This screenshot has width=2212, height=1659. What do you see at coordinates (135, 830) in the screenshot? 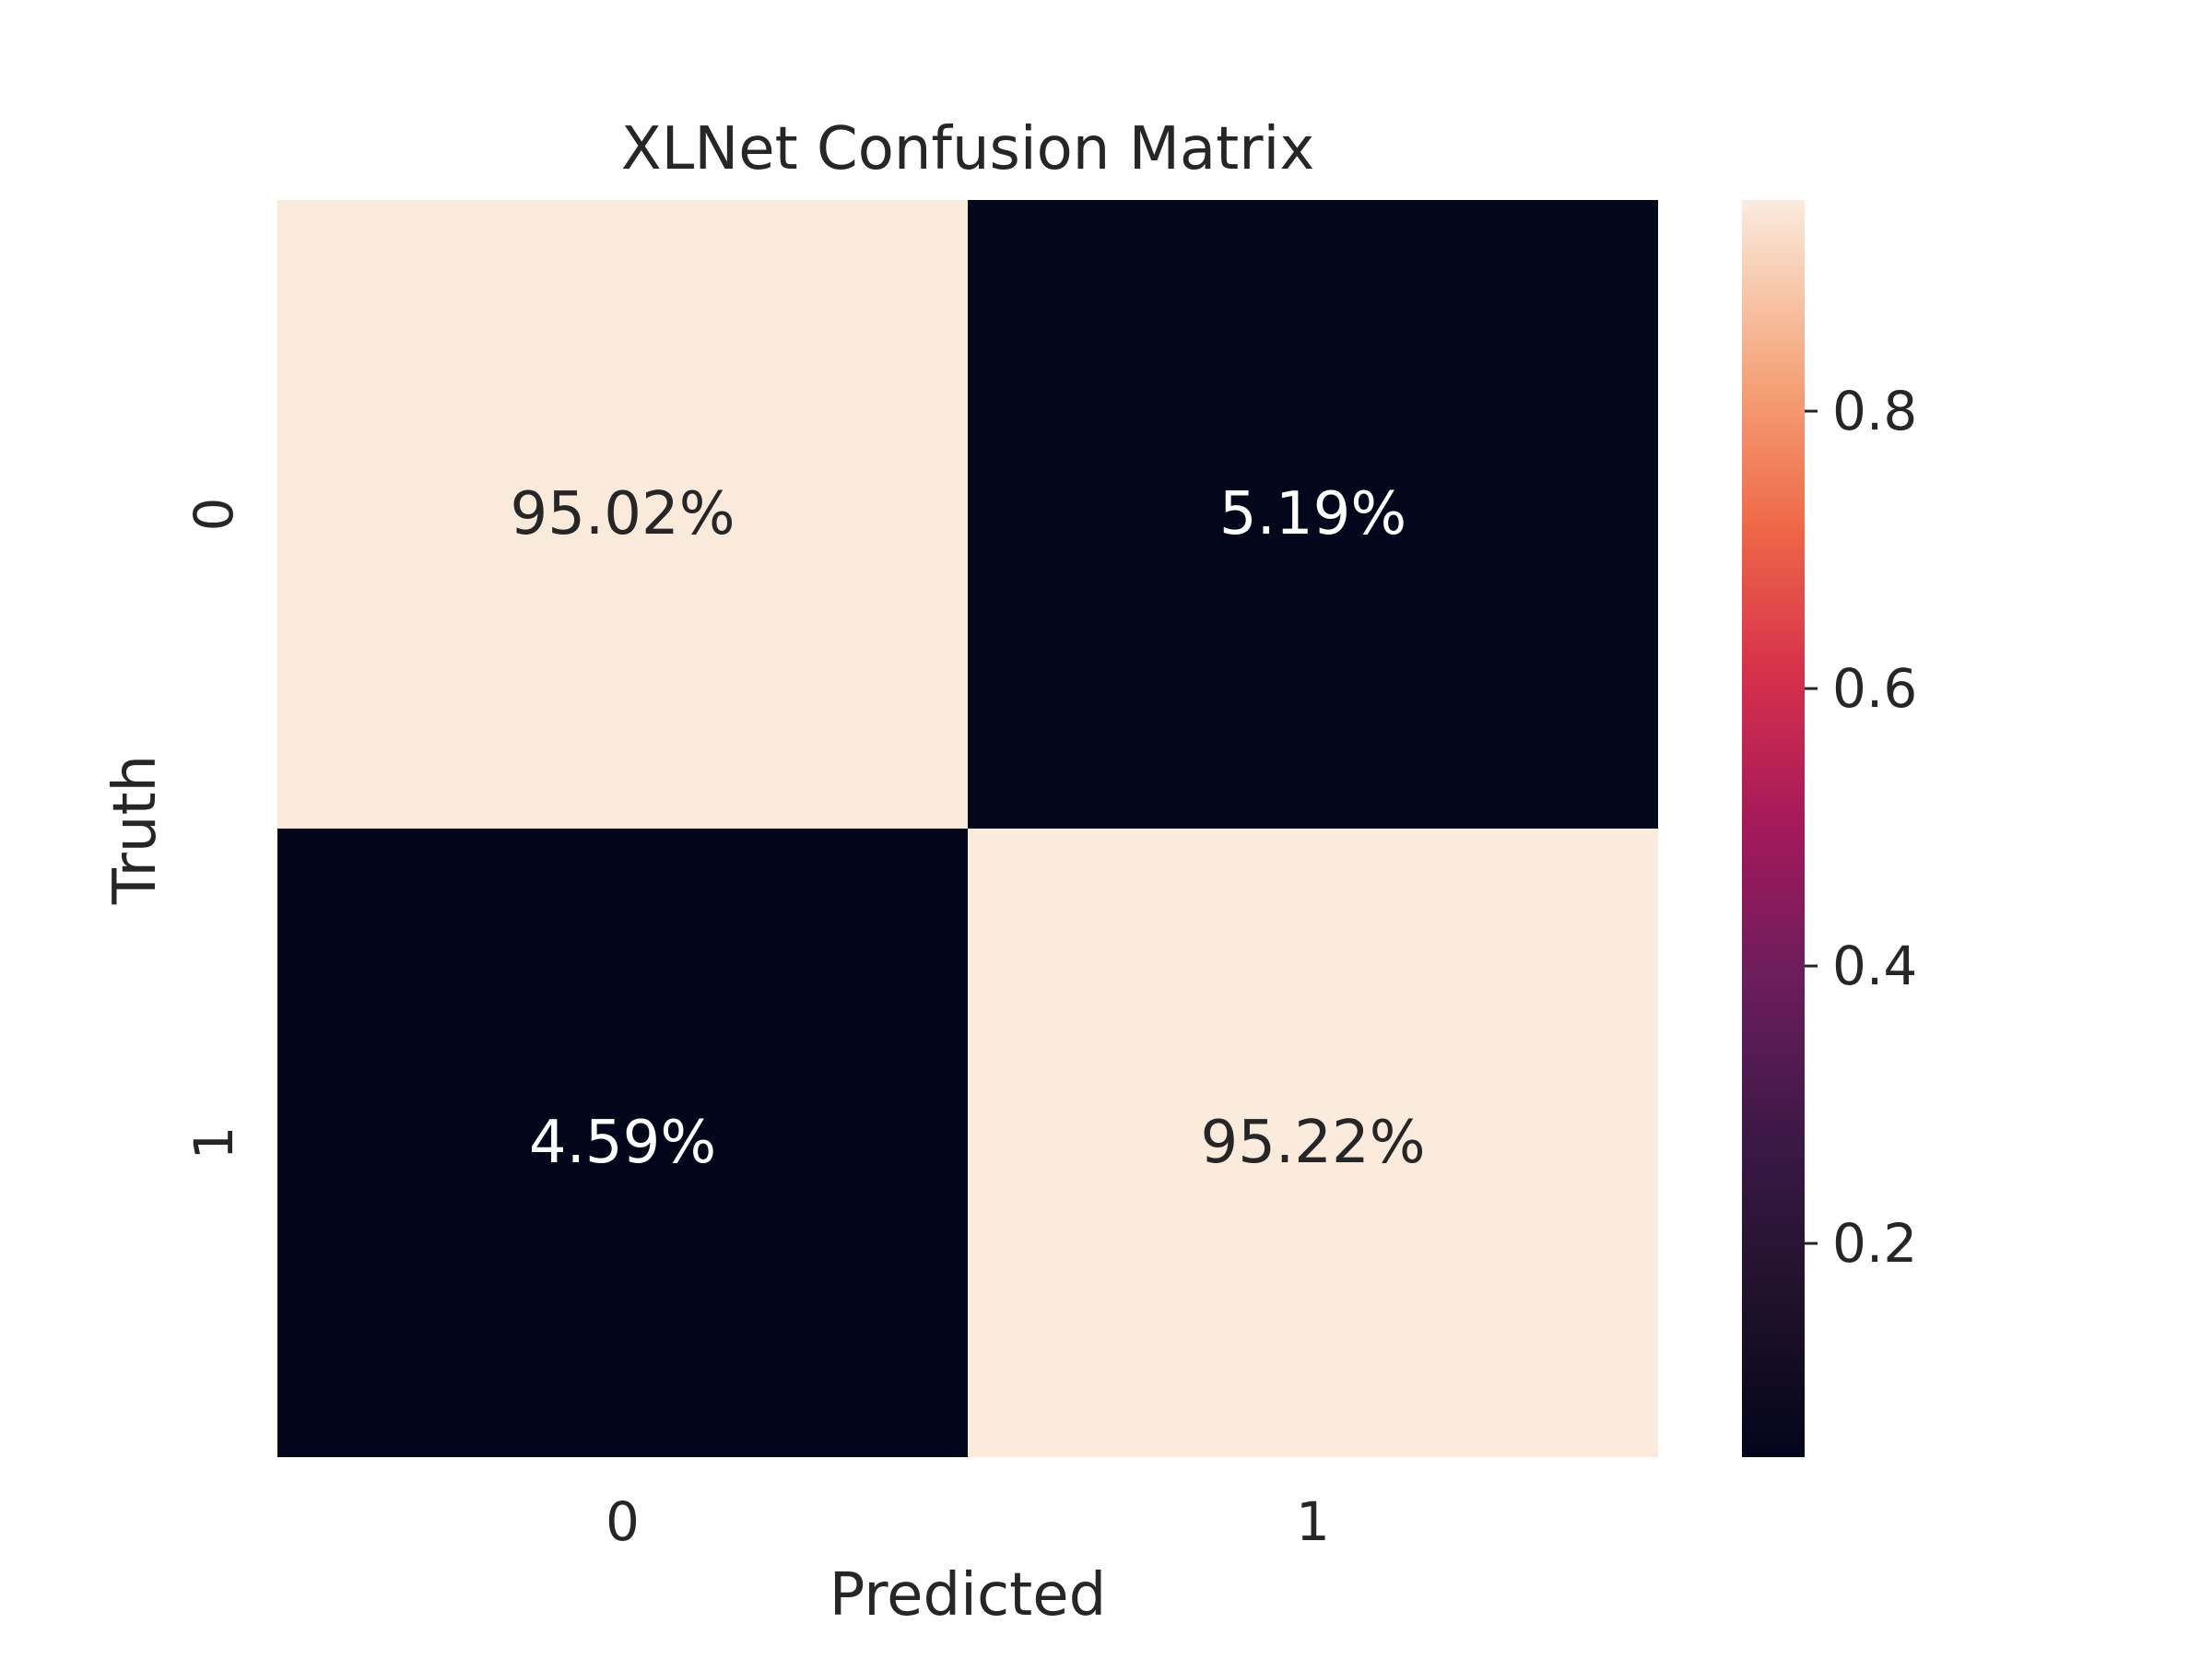
I see `y-axis-label: Truth` at bounding box center [135, 830].